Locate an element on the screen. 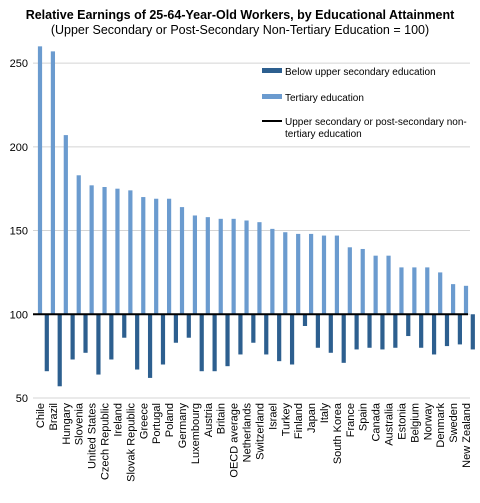 The width and height of the screenshot is (480, 503). legend-label-upper-secondary-line-2: tertiary education is located at coordinates (323, 134).